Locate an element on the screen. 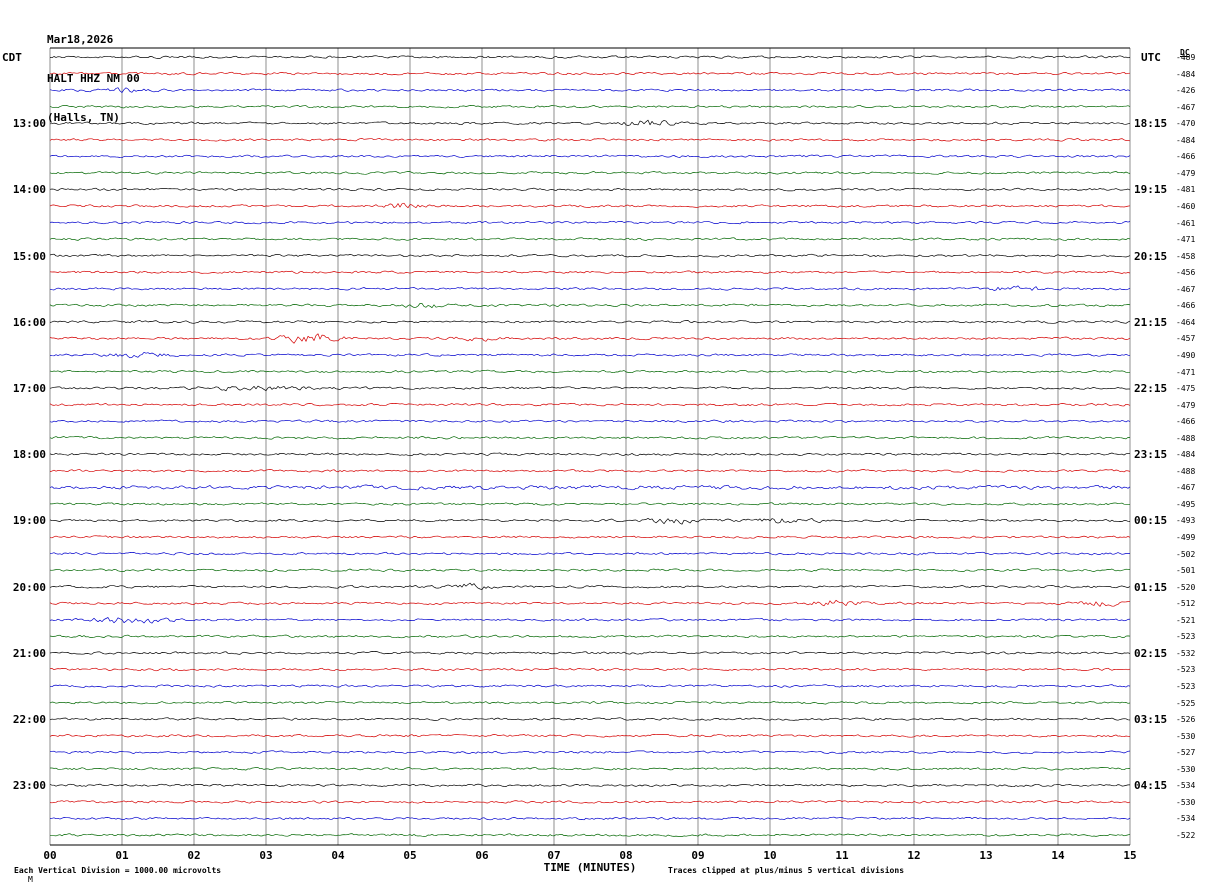  dc-value: -489 is located at coordinates (1186, 57).